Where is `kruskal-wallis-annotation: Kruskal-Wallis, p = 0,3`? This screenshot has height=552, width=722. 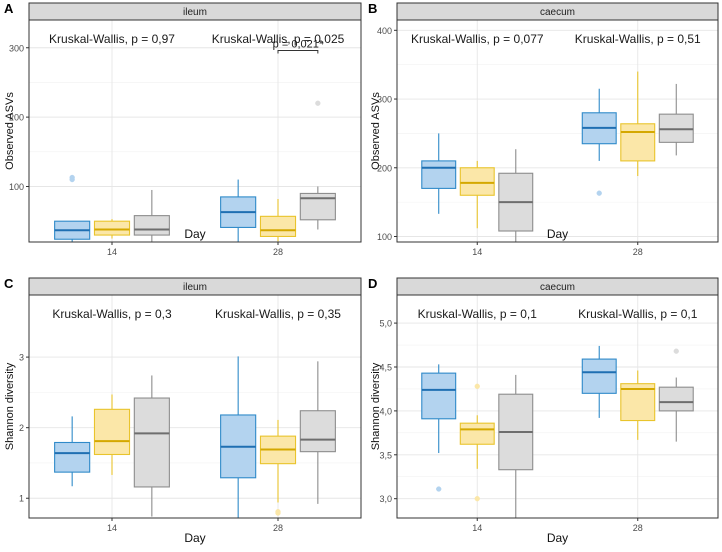
kruskal-wallis-annotation: Kruskal-Wallis, p = 0,3 is located at coordinates (112, 314).